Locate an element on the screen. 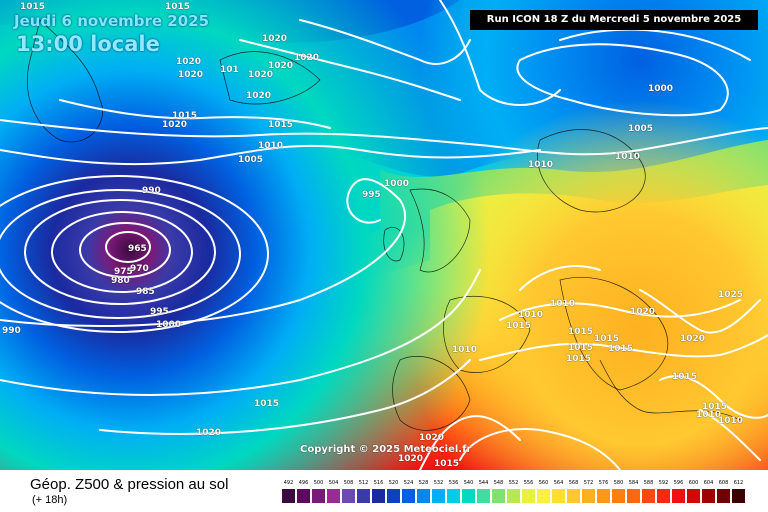 The image size is (768, 512). scale-tick-label: 612 is located at coordinates (738, 483).